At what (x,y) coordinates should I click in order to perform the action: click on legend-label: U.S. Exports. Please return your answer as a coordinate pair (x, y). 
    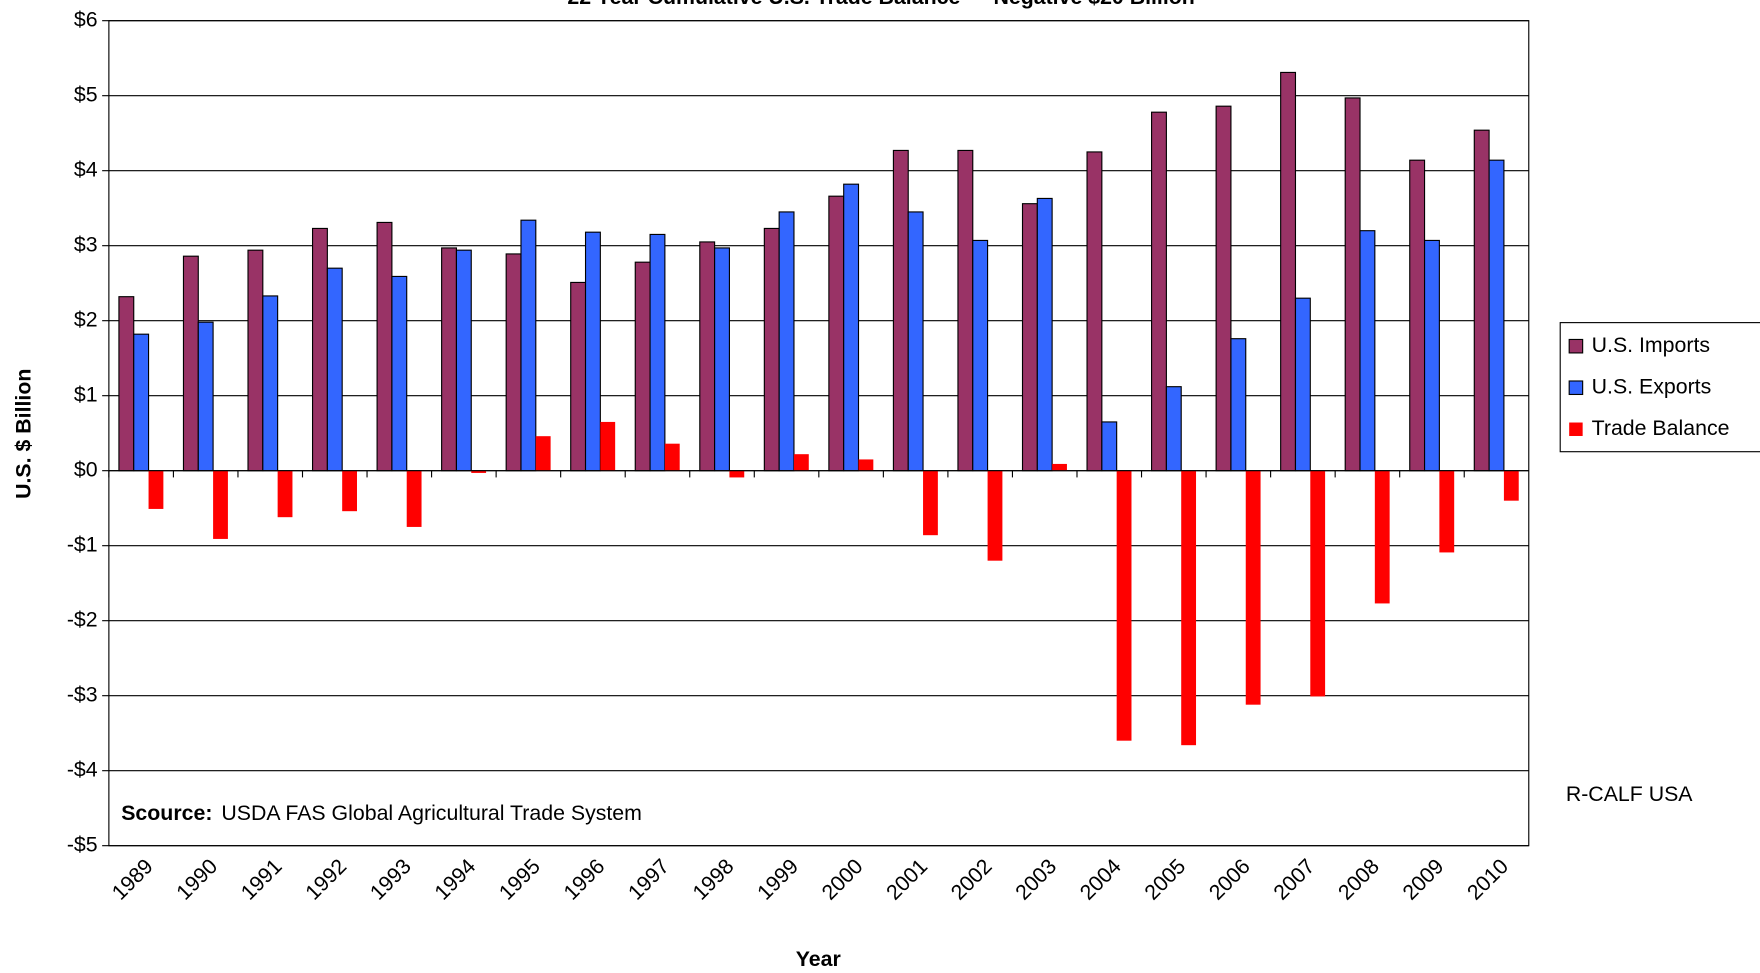
    Looking at the image, I should click on (1652, 386).